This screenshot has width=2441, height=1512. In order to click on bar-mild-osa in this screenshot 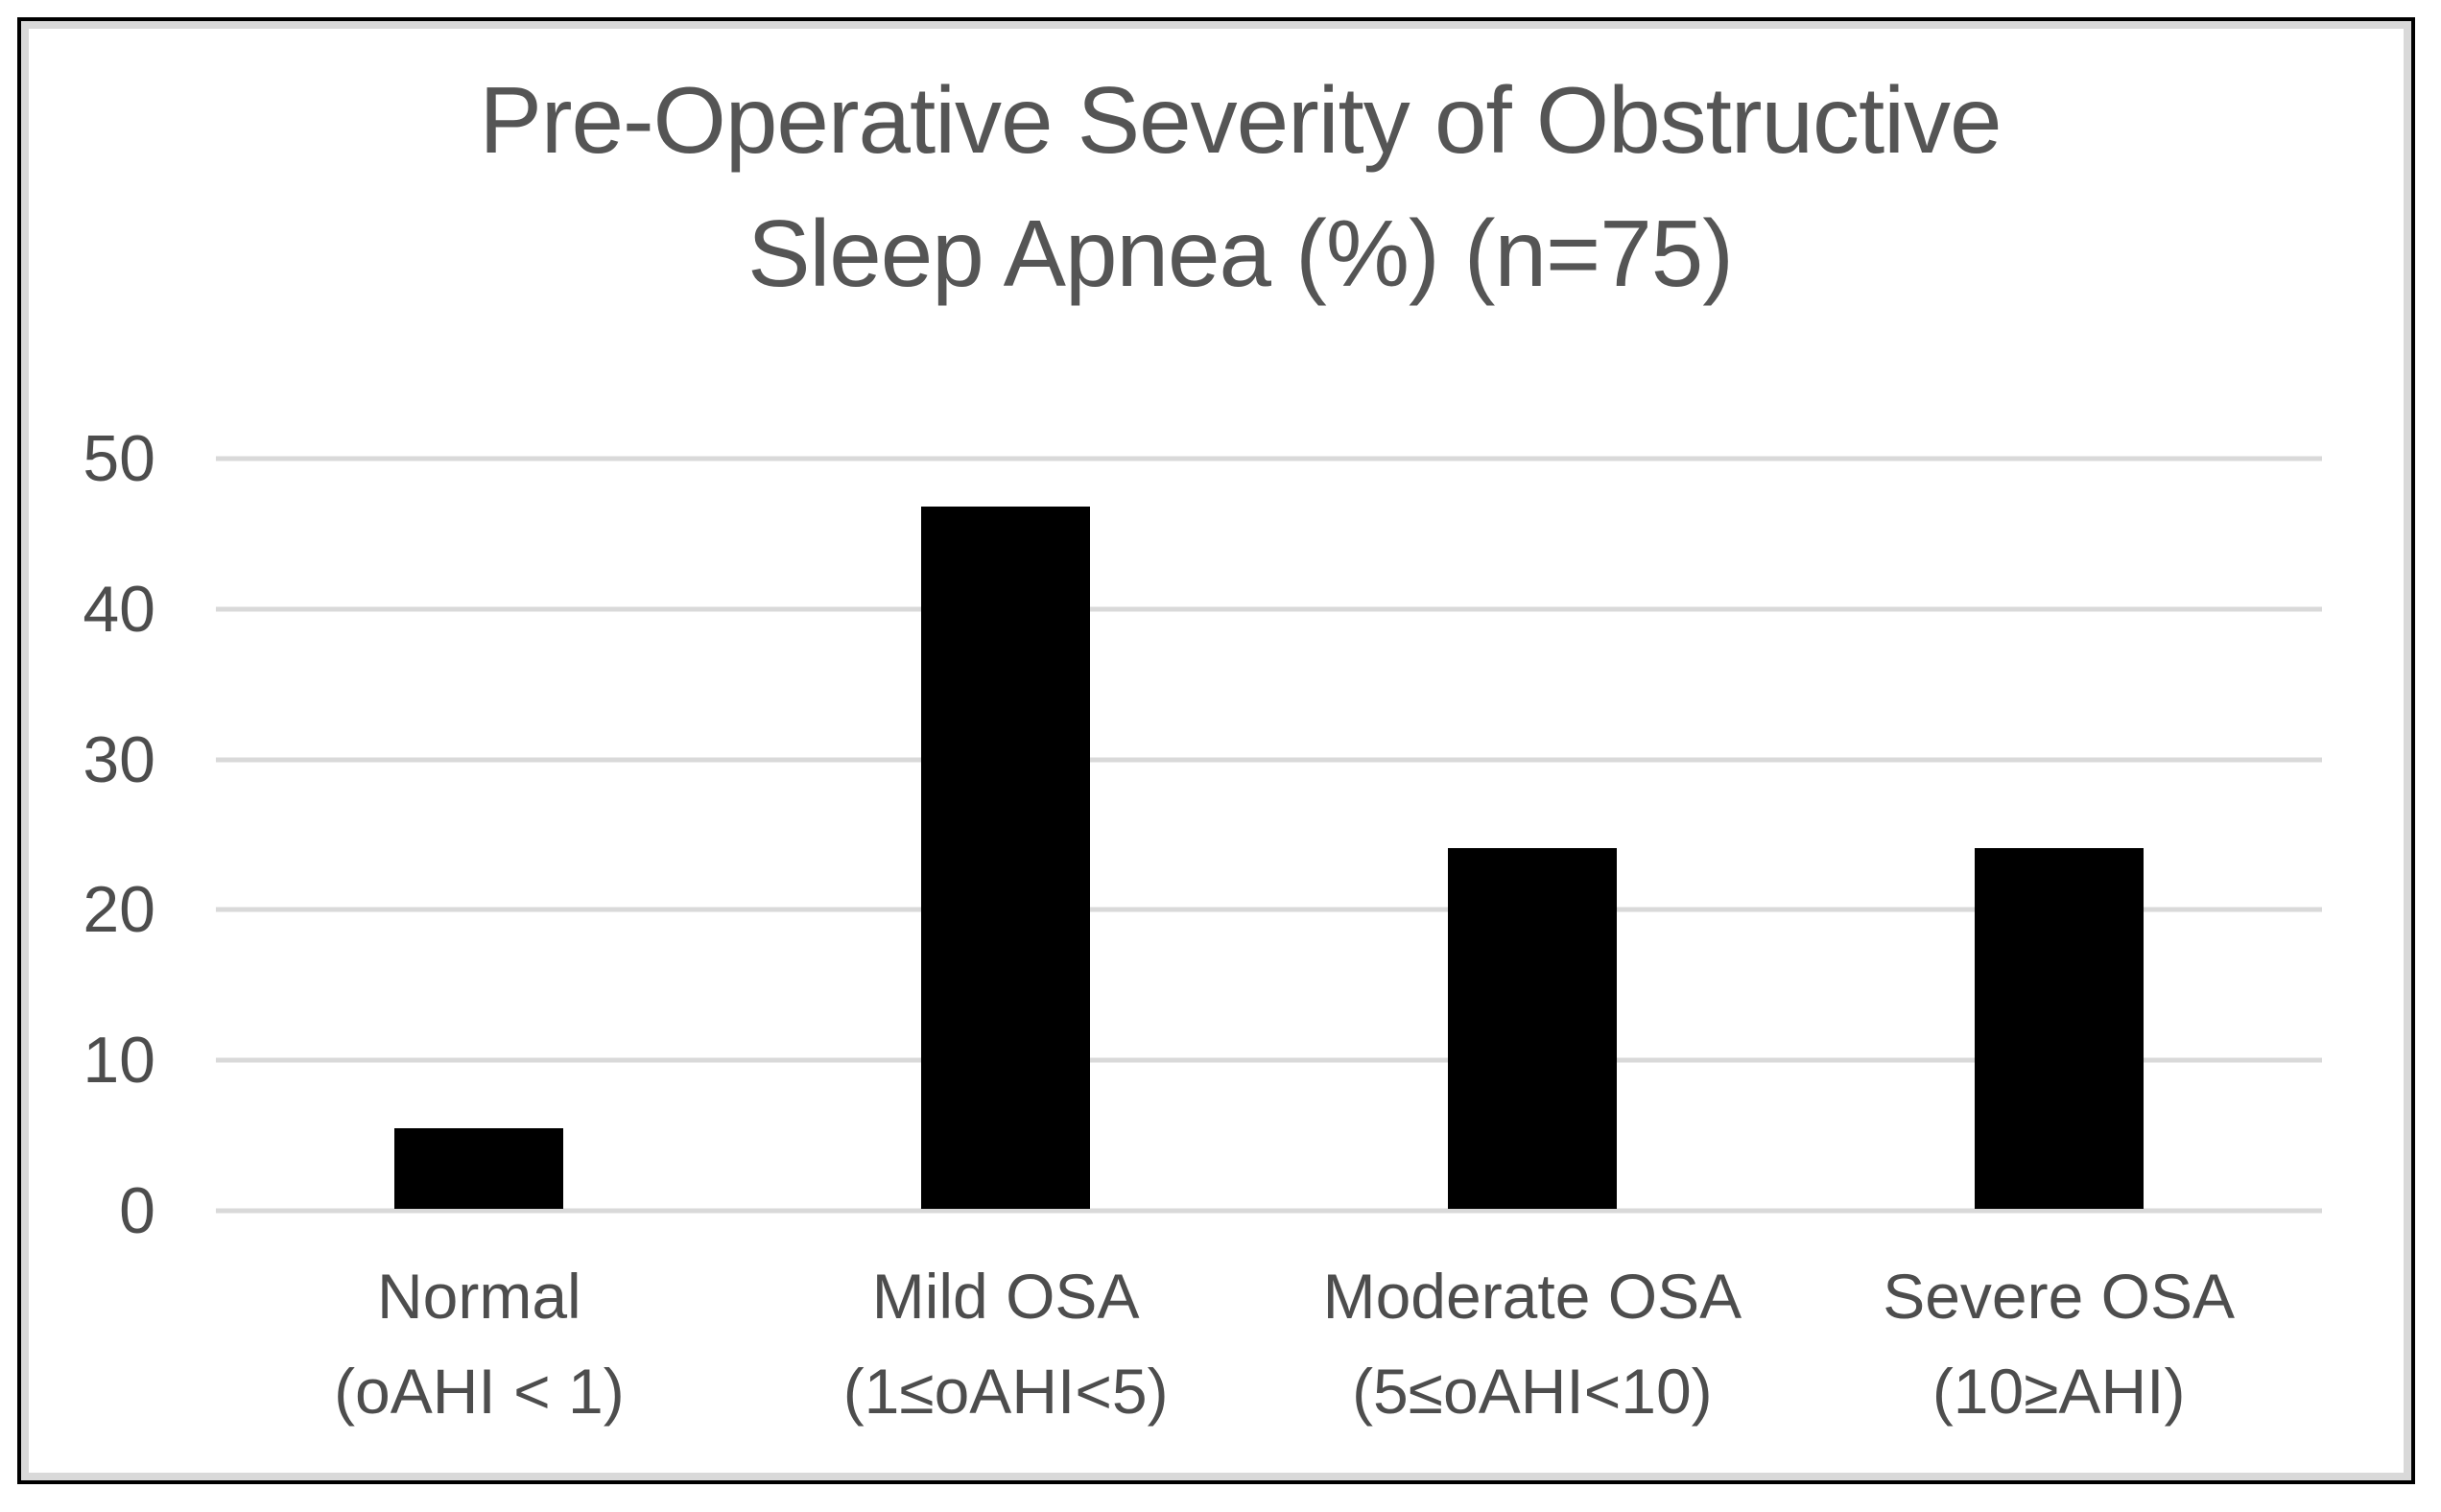, I will do `click(1006, 858)`.